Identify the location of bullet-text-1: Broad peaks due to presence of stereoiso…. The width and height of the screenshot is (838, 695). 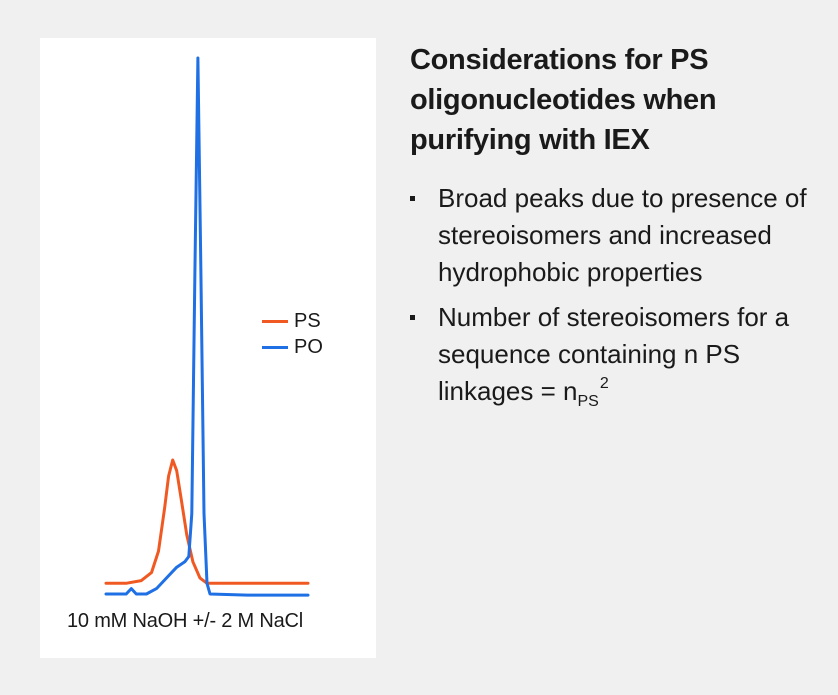
(622, 235).